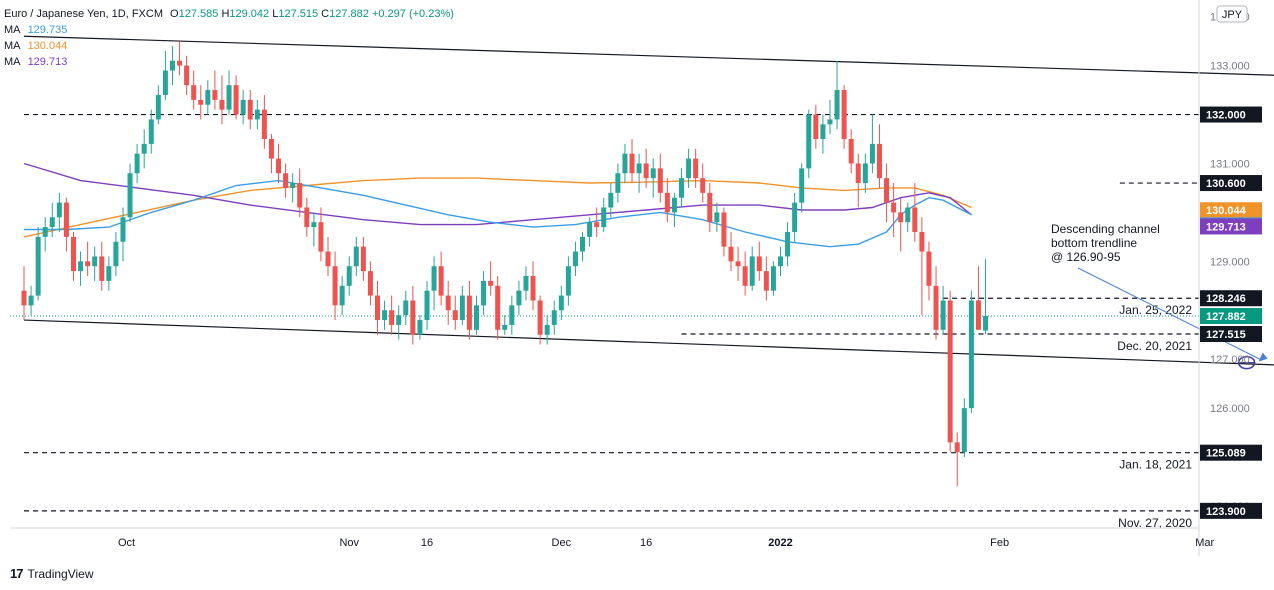 This screenshot has width=1274, height=590. Describe the element at coordinates (1232, 14) in the screenshot. I see `currency-badge: JPY` at that location.